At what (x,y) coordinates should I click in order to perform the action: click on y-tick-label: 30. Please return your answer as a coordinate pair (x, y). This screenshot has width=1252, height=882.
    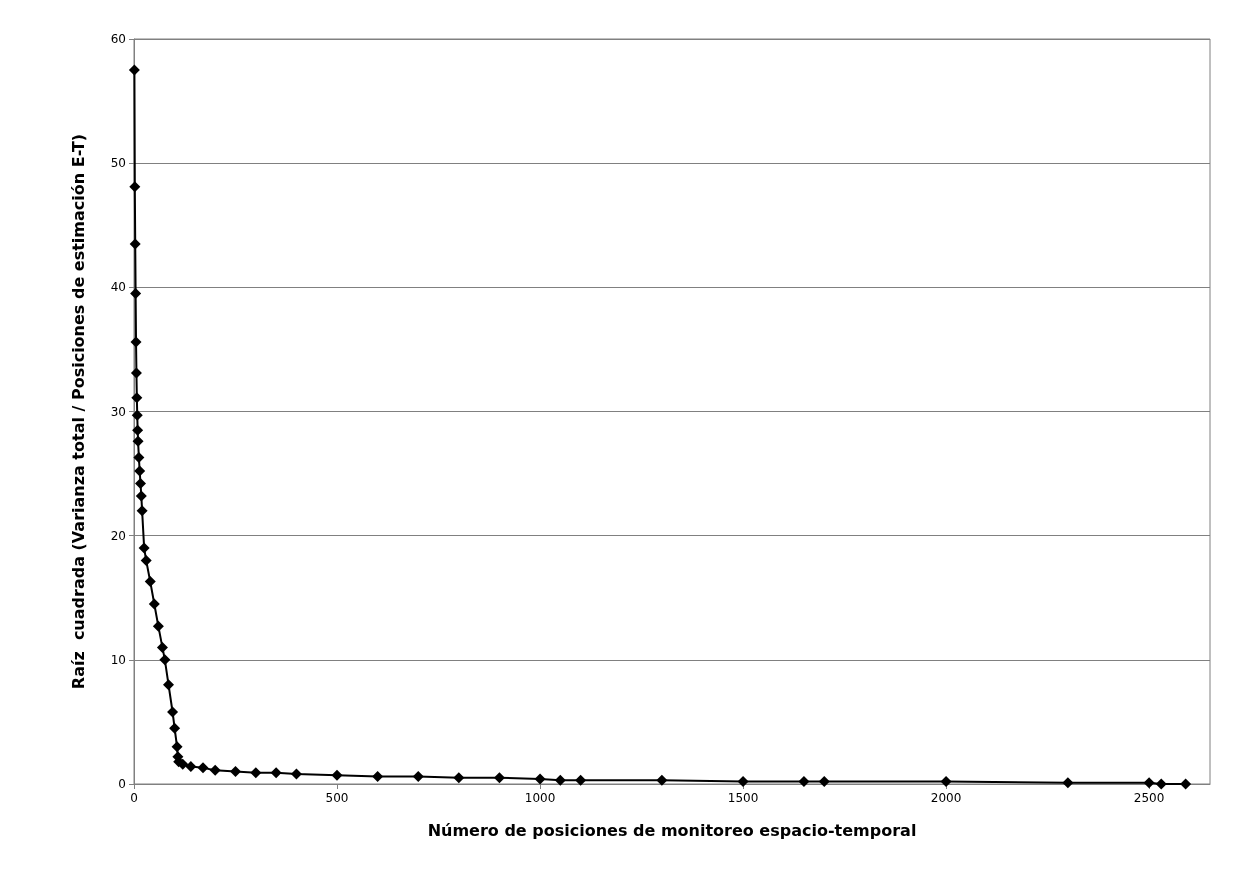
    Looking at the image, I should click on (118, 411).